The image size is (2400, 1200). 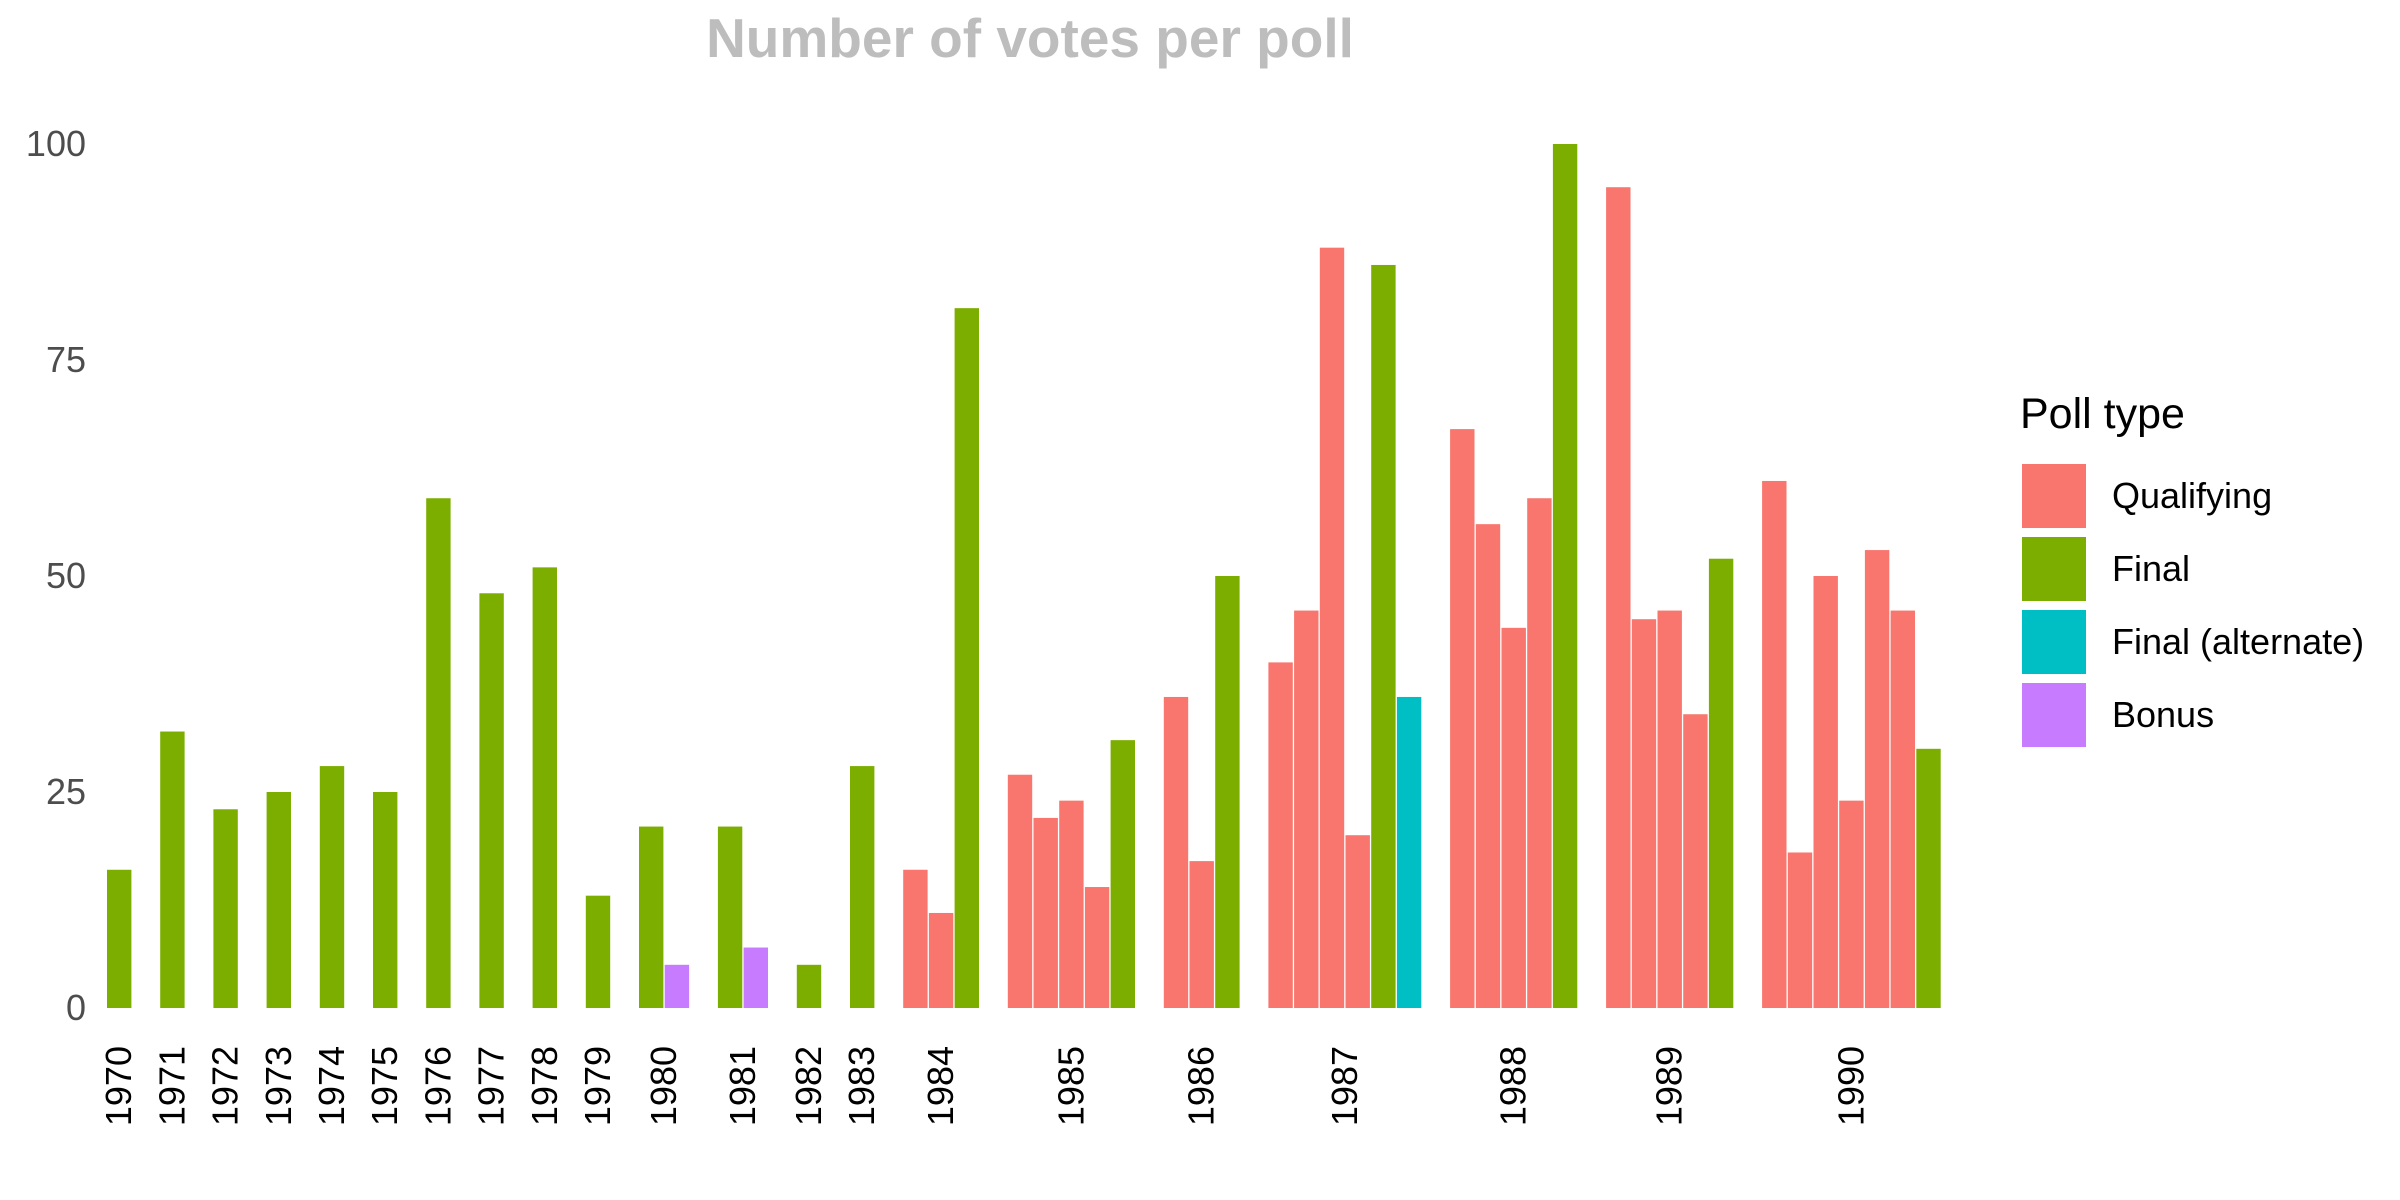 I want to click on legend-label-final-alternate: Final (alternate), so click(x=2238, y=641).